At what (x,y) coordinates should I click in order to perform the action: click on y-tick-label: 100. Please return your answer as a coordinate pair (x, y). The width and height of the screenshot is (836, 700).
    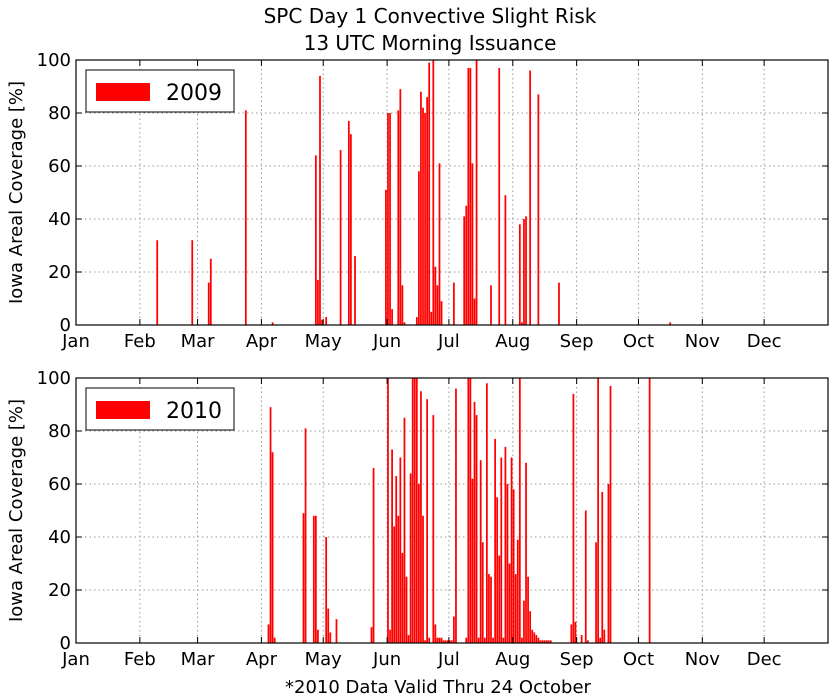
    Looking at the image, I should click on (54, 60).